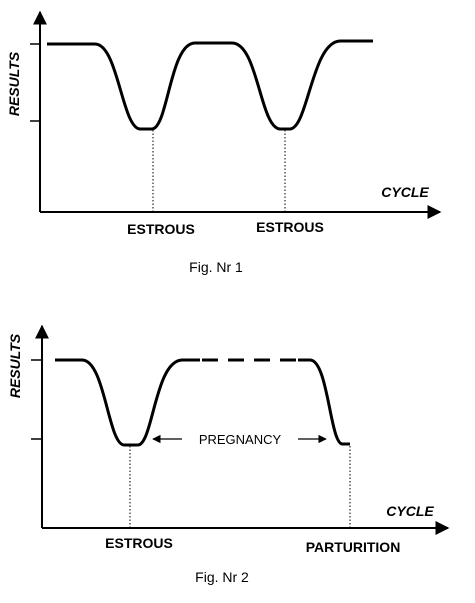 This screenshot has width=475, height=603. What do you see at coordinates (222, 577) in the screenshot?
I see `fig2-caption: Fig. Nr 2` at bounding box center [222, 577].